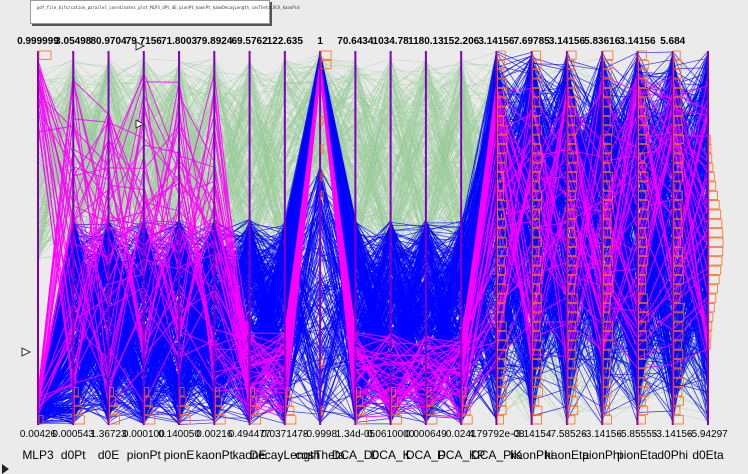 The image size is (748, 474). What do you see at coordinates (426, 455) in the screenshot?
I see `axis-name-label: DCA_P` at bounding box center [426, 455].